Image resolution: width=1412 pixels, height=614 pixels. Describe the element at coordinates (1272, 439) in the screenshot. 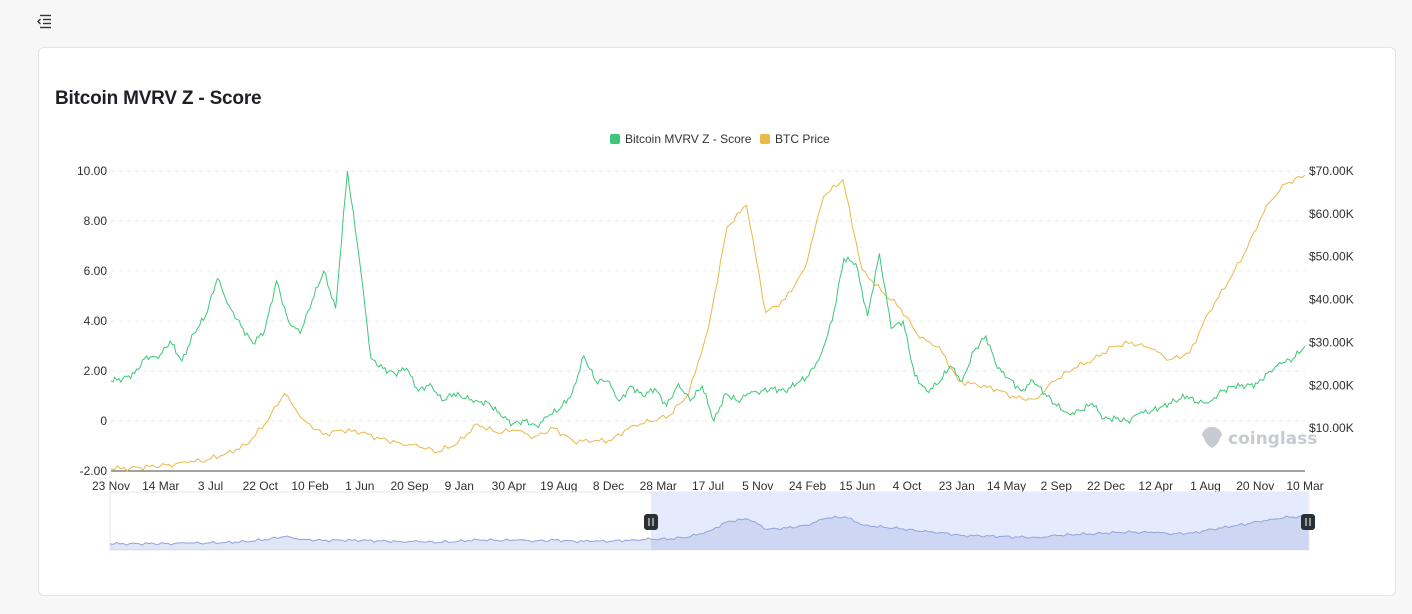

I see `watermark-text: coinglass` at that location.